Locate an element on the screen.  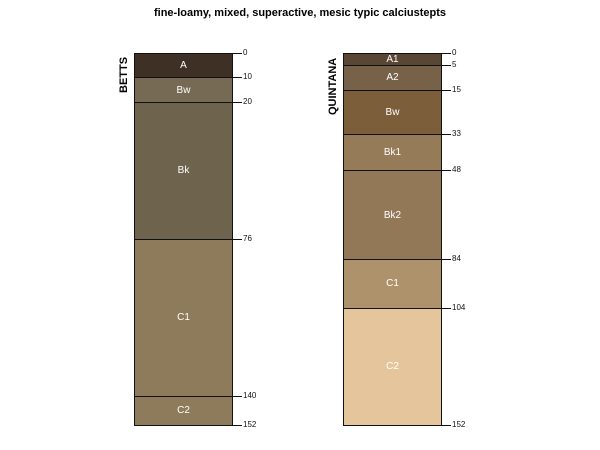
horizon-label: A1 is located at coordinates (392, 60).